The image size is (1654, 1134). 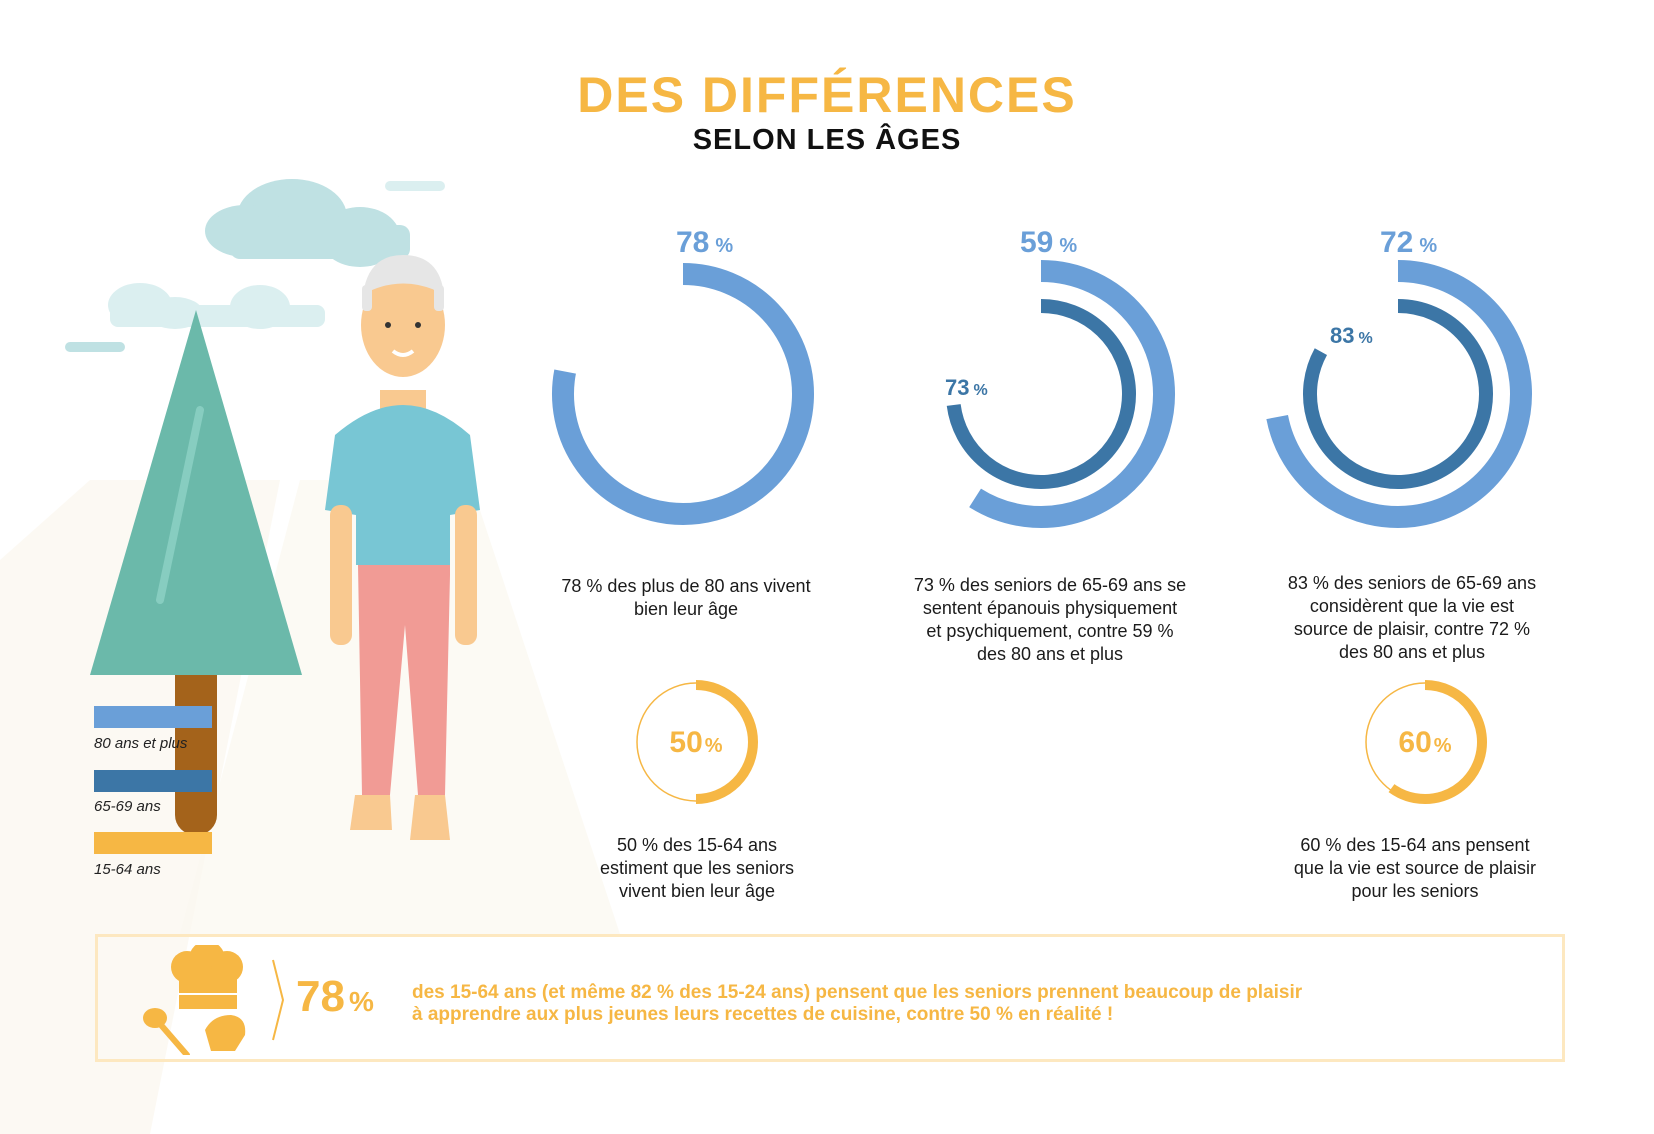 I want to click on senior-person-icon, so click(x=402, y=547).